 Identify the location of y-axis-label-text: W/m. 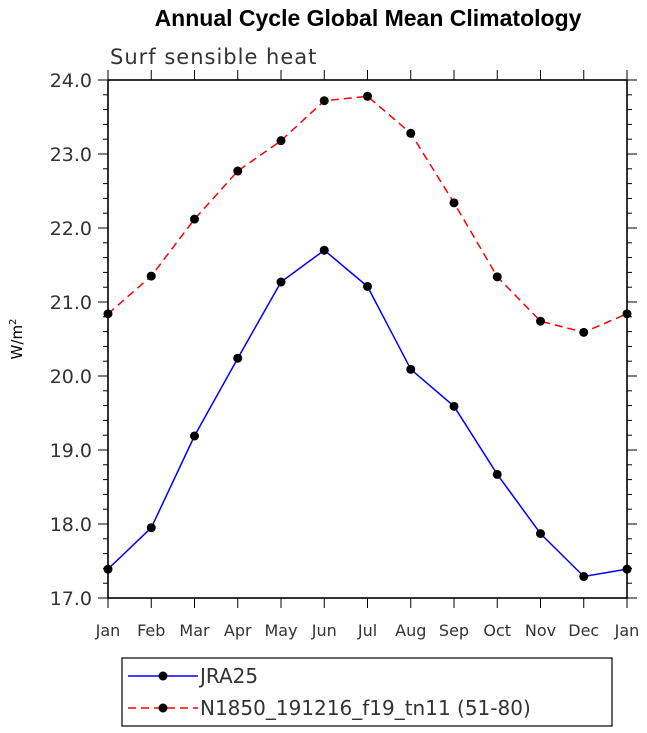
(17, 342).